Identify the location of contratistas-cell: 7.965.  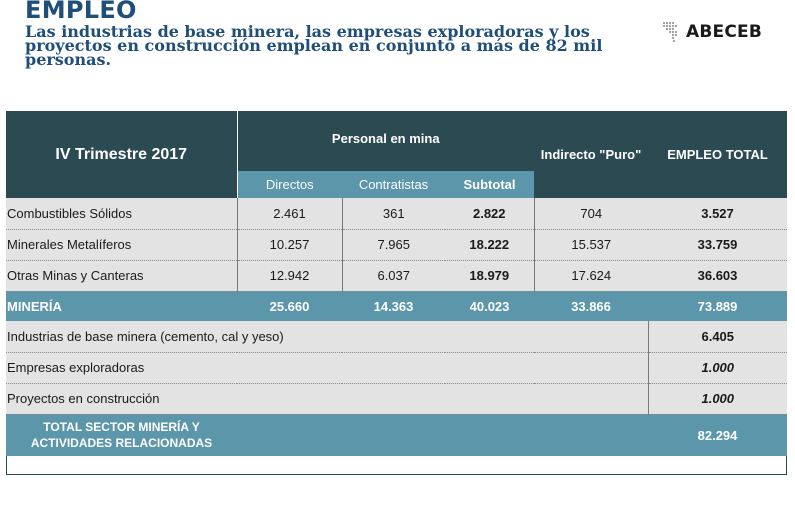
(393, 245).